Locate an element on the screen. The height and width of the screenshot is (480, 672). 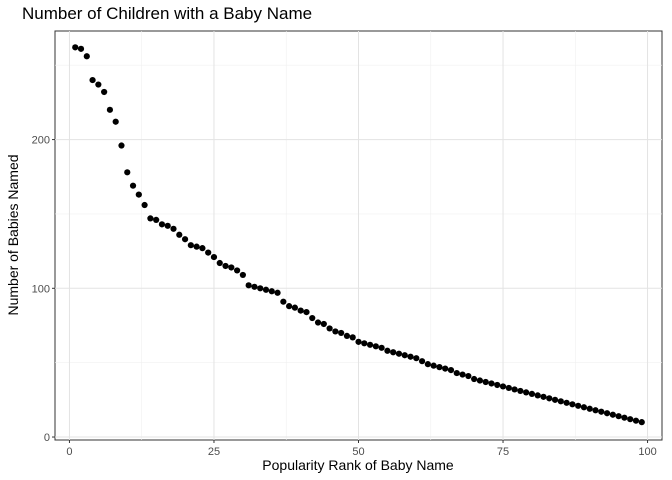
x-tick-label: 0 is located at coordinates (69, 452).